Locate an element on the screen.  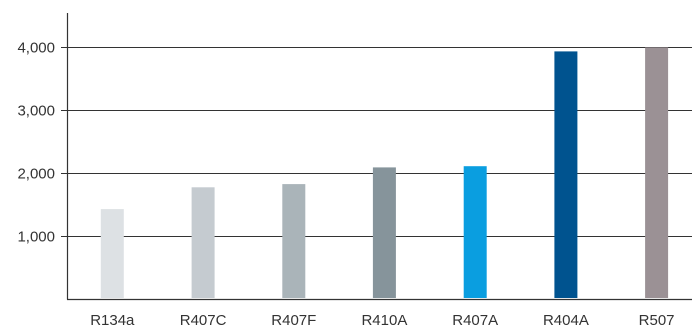
x-tick-label: R410A is located at coordinates (384, 320).